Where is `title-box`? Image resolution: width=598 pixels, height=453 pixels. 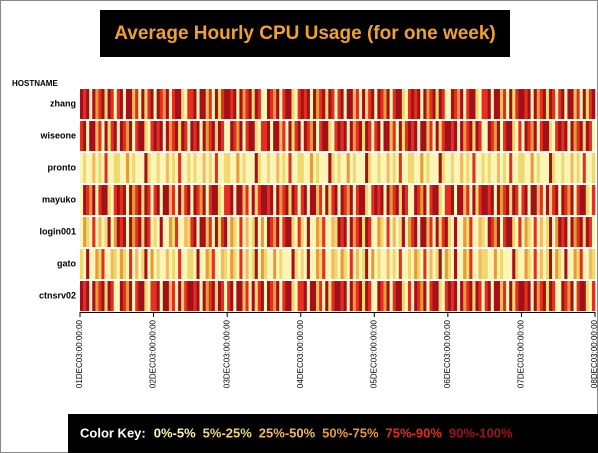 title-box is located at coordinates (305, 33).